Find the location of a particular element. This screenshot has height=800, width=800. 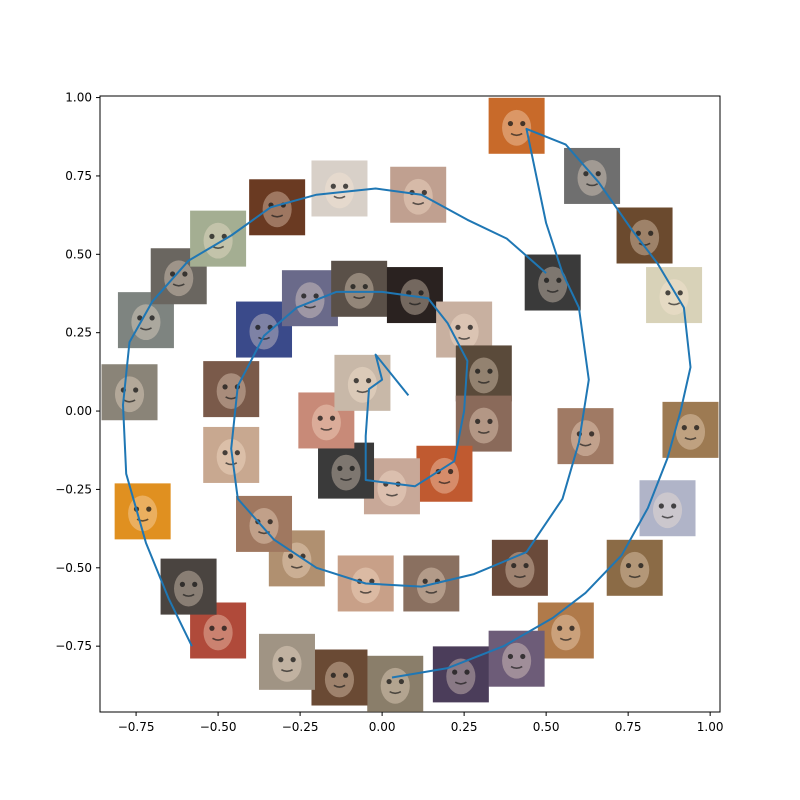

cardboard-box-face is located at coordinates (690, 429).